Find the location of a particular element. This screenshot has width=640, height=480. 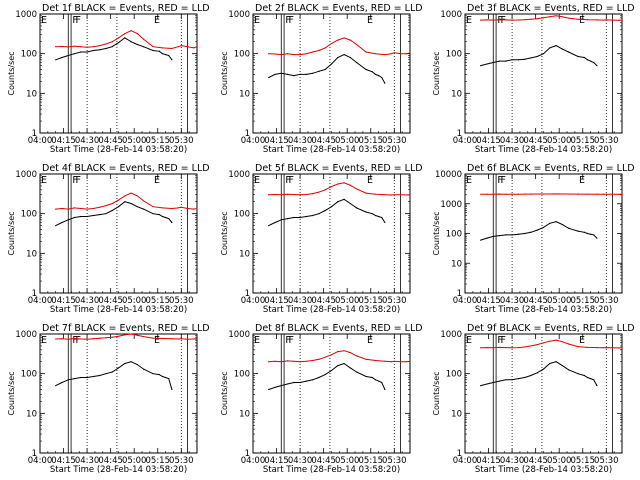

x-tick-label: 05:30 is located at coordinates (181, 301).